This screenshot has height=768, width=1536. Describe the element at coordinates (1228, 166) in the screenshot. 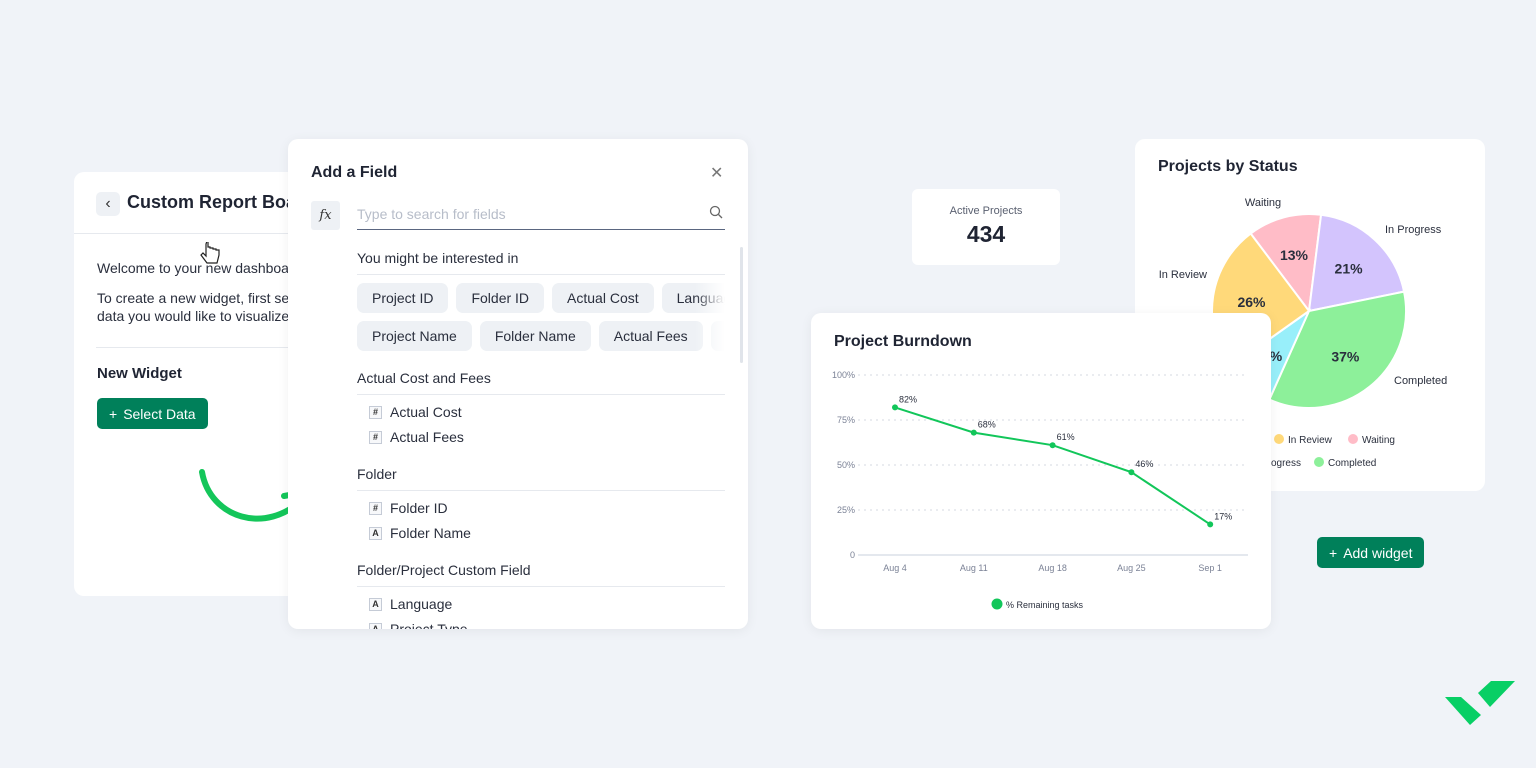

I see `chart-title: Projects by Status` at that location.